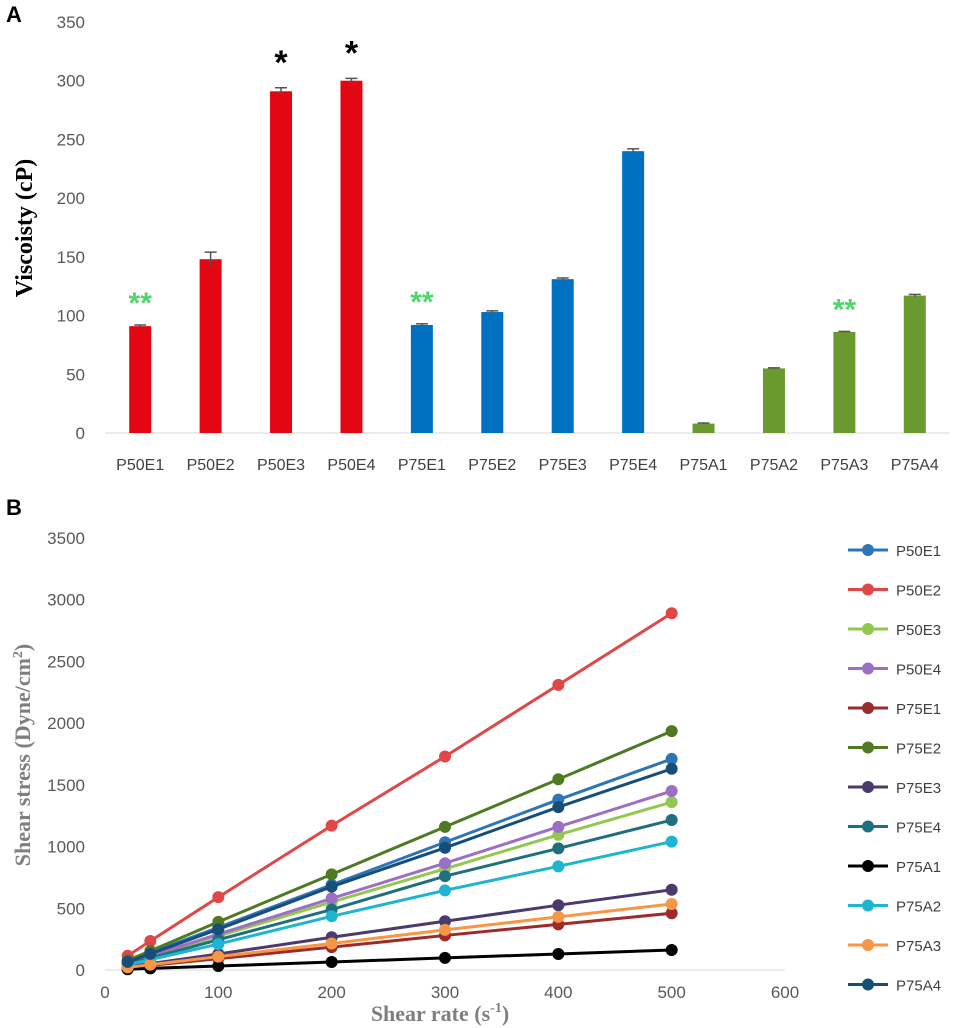 The height and width of the screenshot is (1028, 955). What do you see at coordinates (22, 647) in the screenshot?
I see `y-axis-title-end: )` at bounding box center [22, 647].